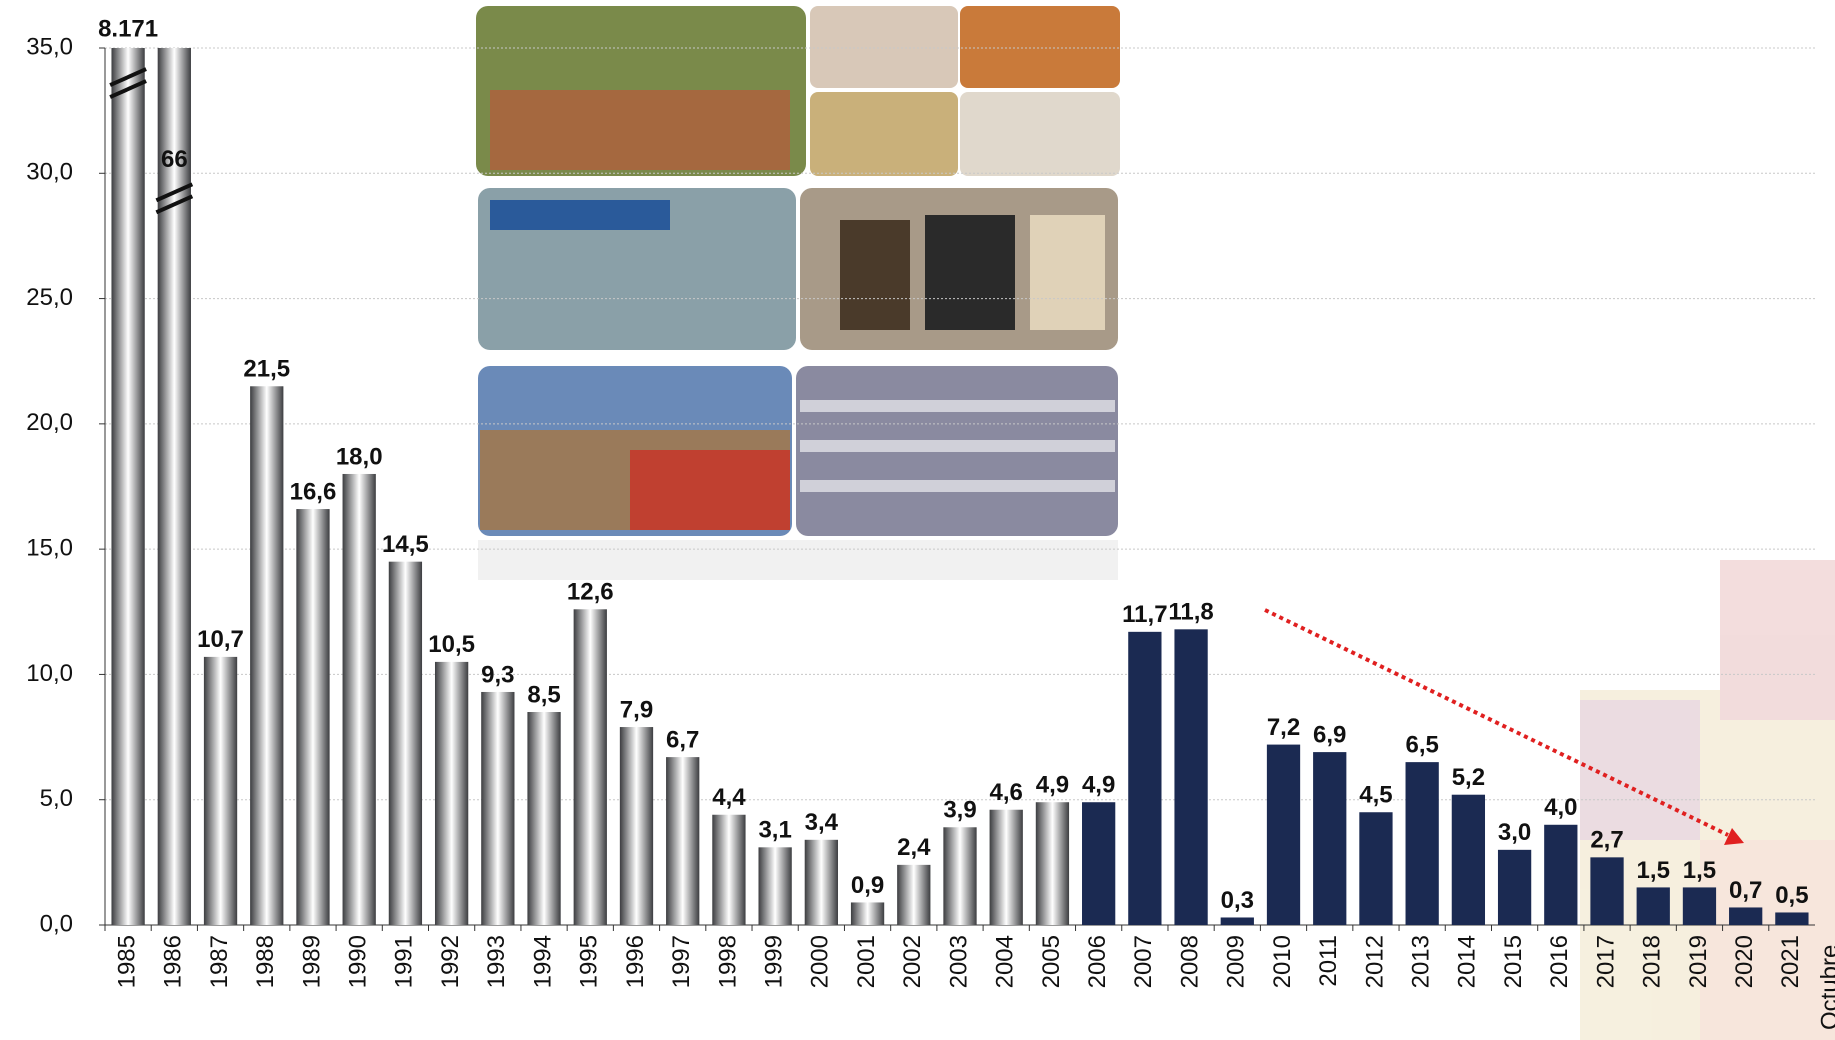 The height and width of the screenshot is (1040, 1835). I want to click on value-label: 11,7, so click(1144, 614).